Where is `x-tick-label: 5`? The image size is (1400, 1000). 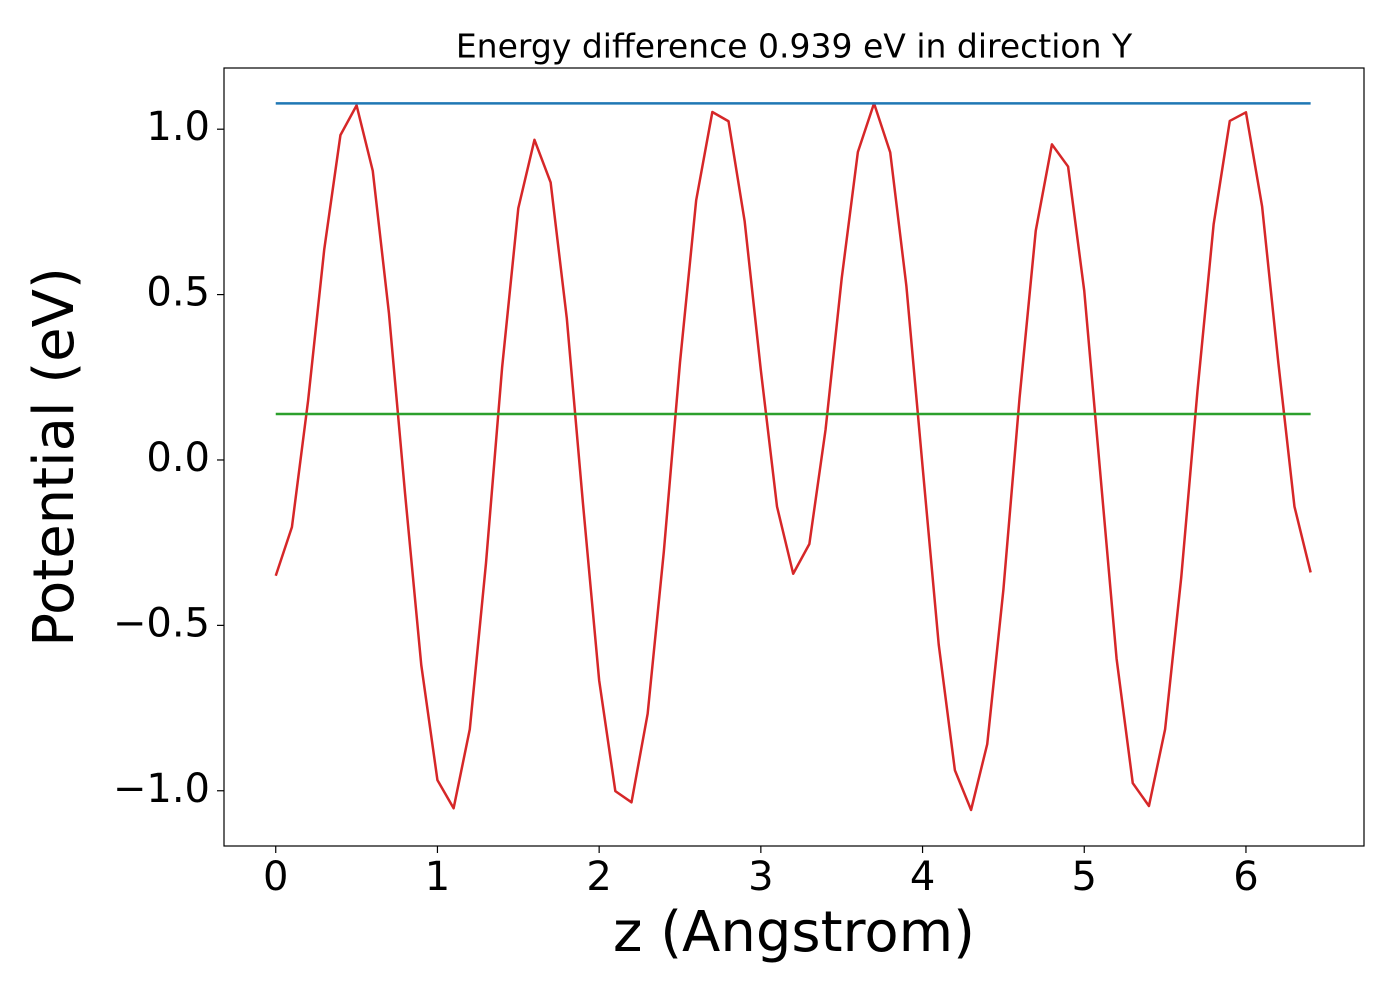
x-tick-label: 5 is located at coordinates (1084, 877).